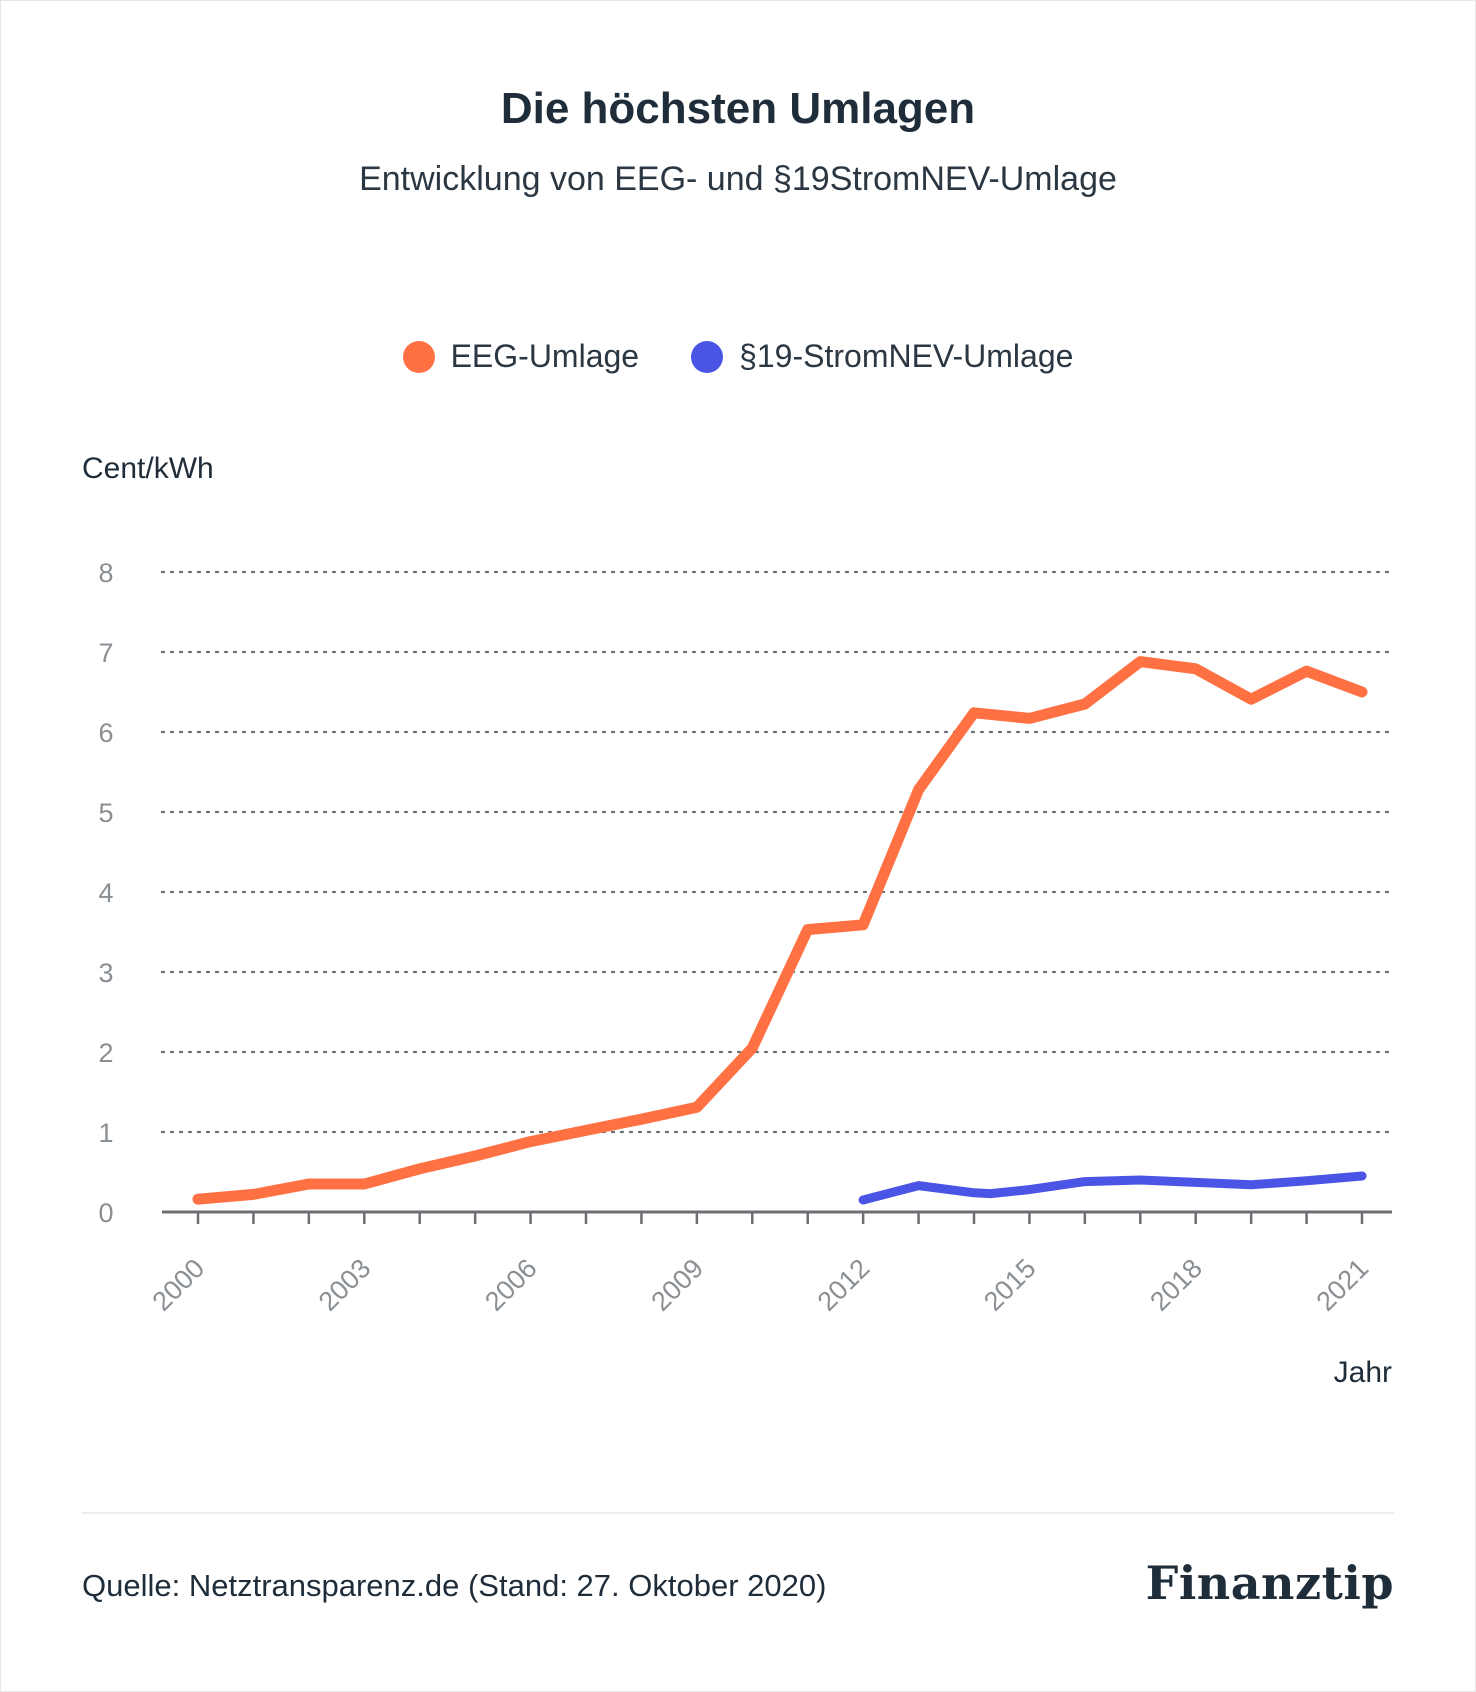 This screenshot has width=1476, height=1692. Describe the element at coordinates (418, 356) in the screenshot. I see `legend-dot-eeg` at that location.